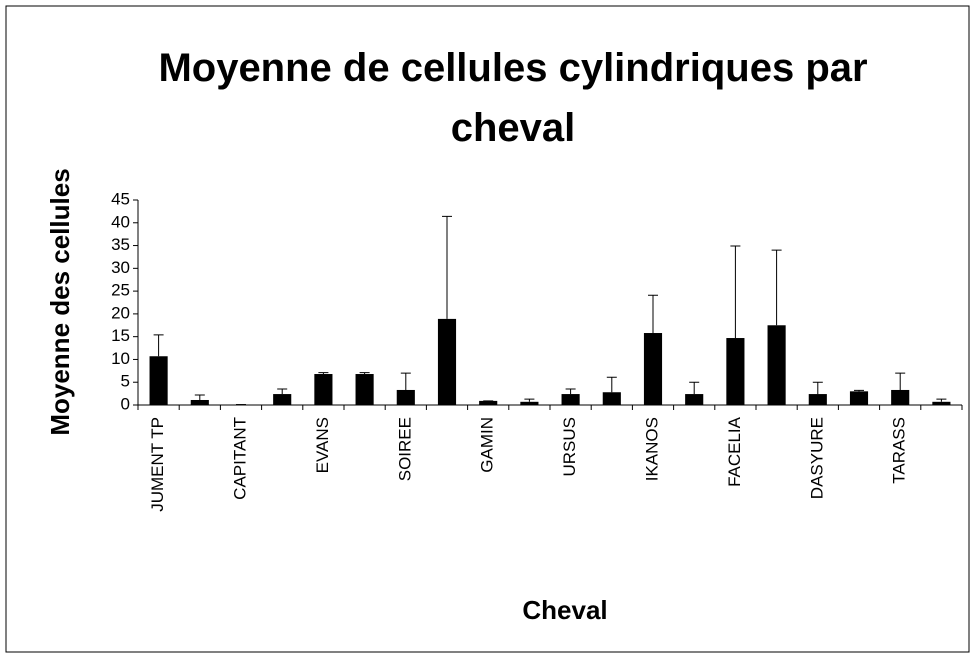  Describe the element at coordinates (125, 403) in the screenshot. I see `y-tick-label: 0` at that location.